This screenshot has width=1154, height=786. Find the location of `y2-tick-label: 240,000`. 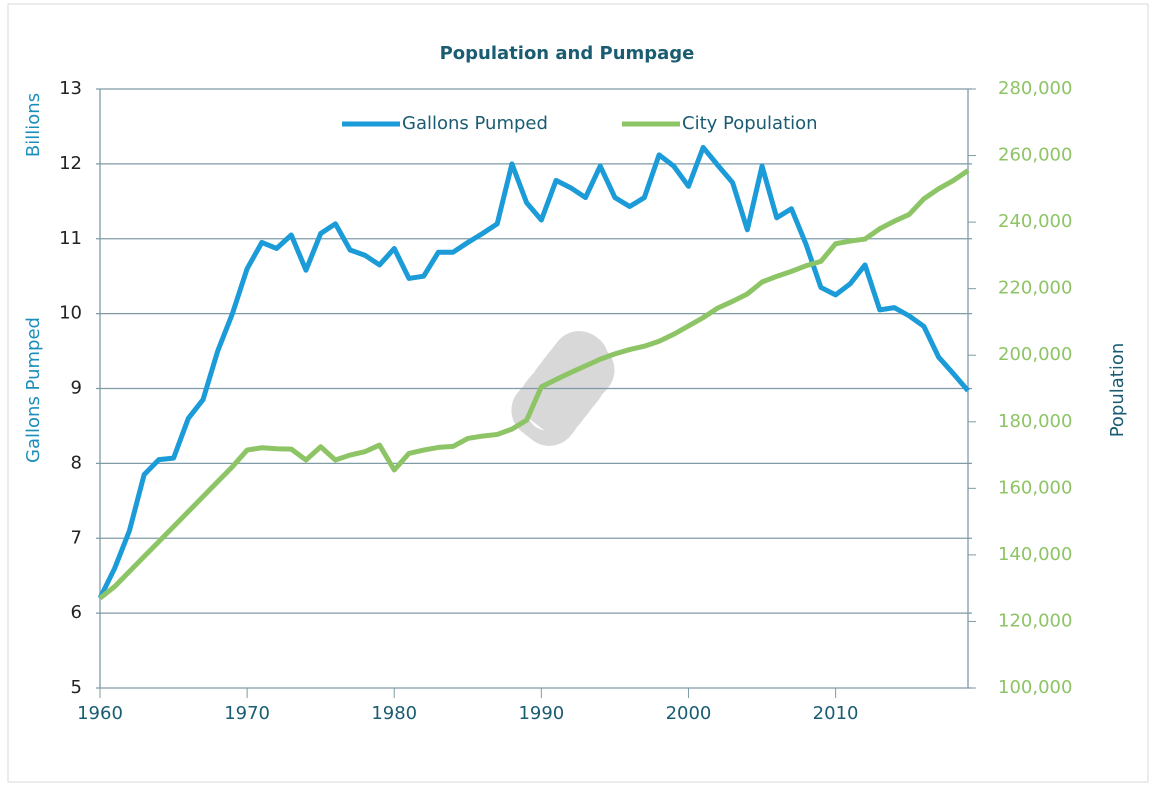

y2-tick-label: 240,000 is located at coordinates (1035, 221).